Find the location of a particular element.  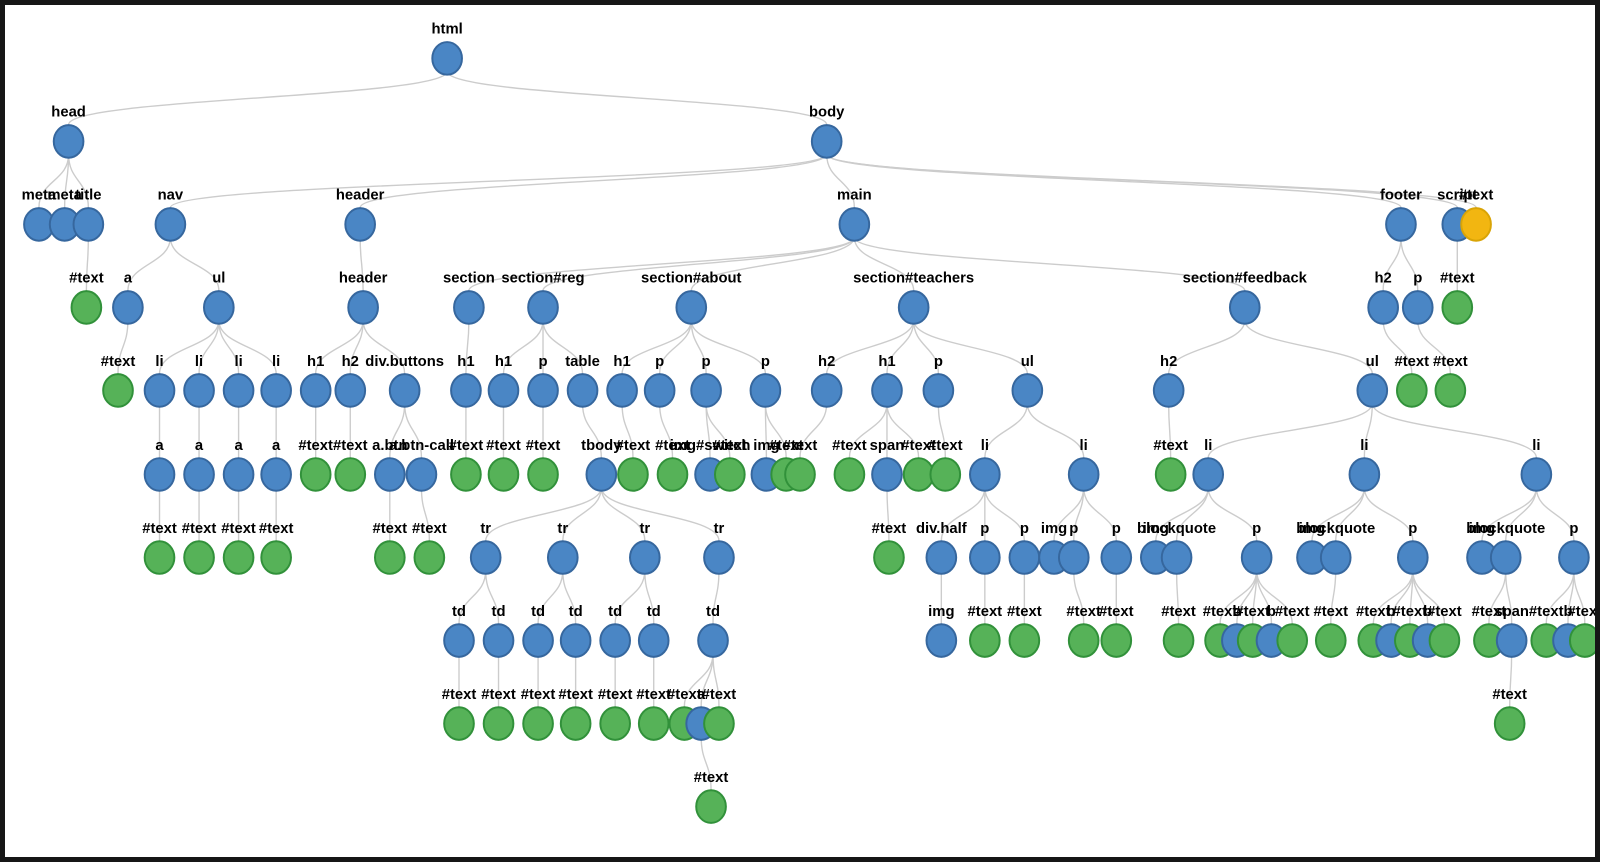

tree-node-html is located at coordinates (447, 58).